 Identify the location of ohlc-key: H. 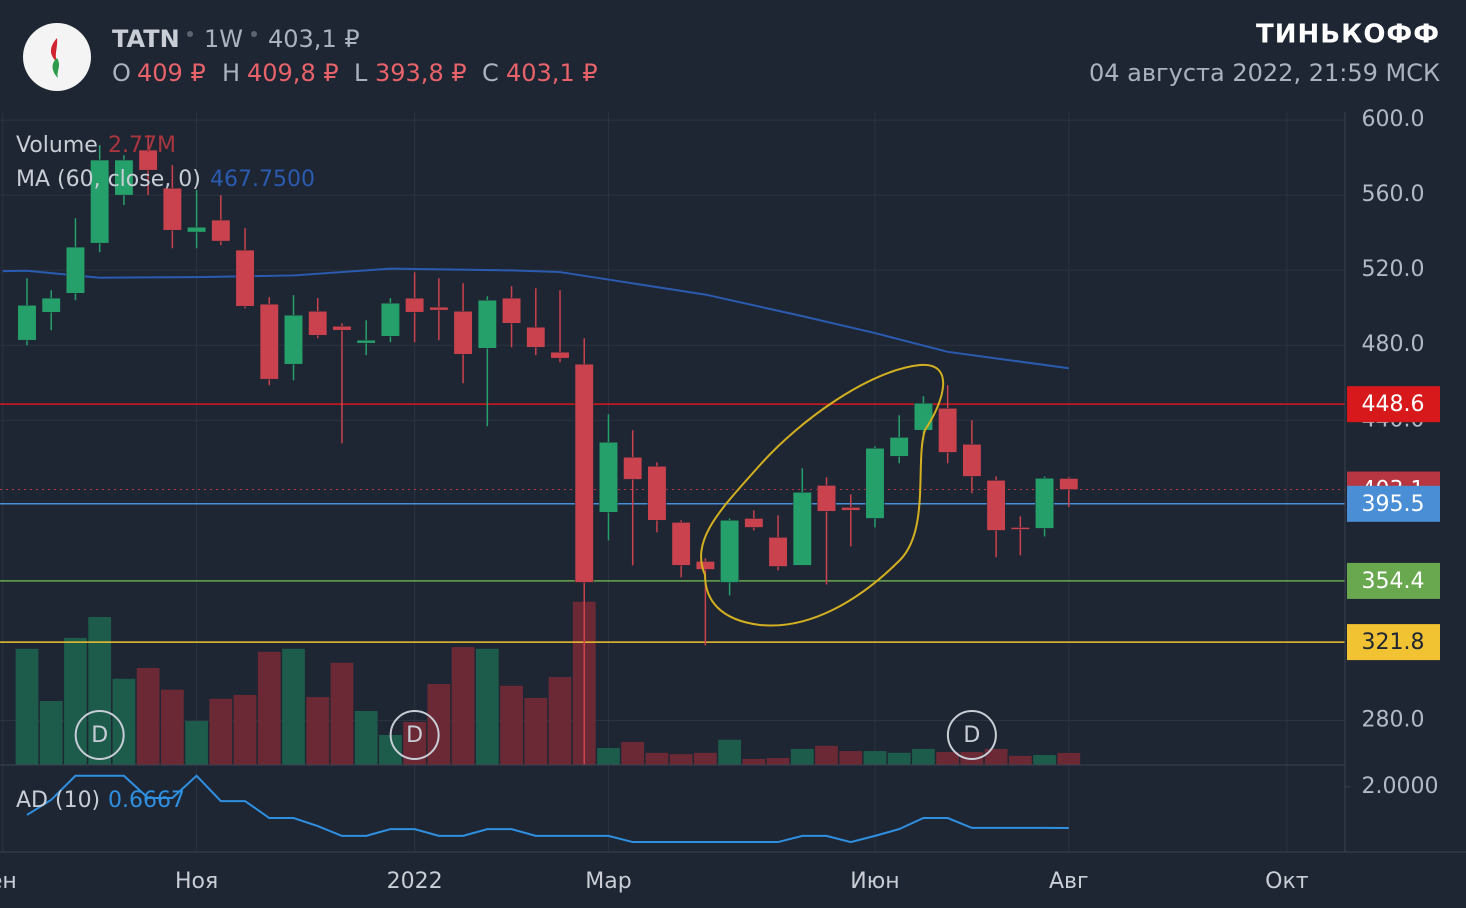
(231, 73).